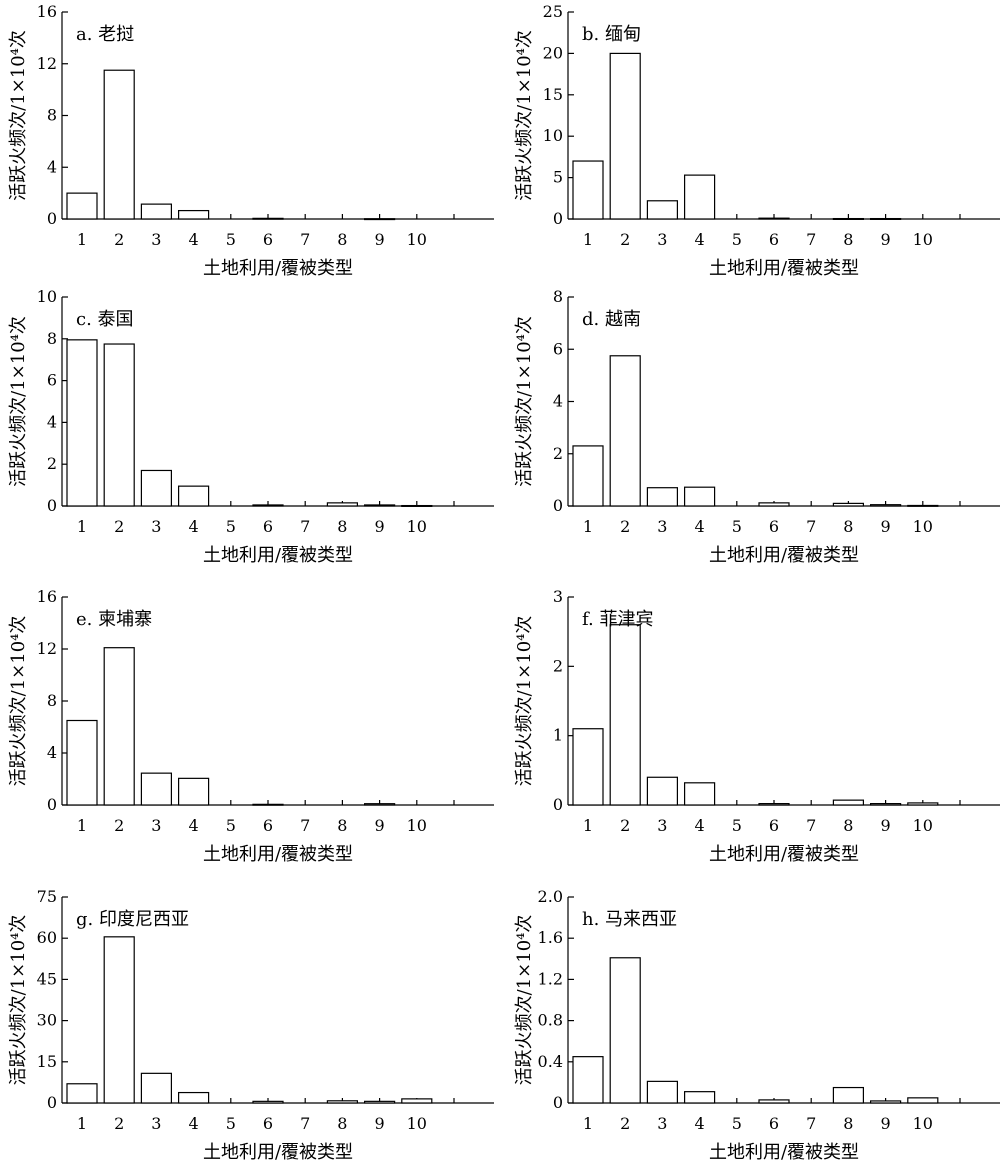 The height and width of the screenshot is (1163, 1000). I want to click on y-tick-label: 30, so click(47, 1020).